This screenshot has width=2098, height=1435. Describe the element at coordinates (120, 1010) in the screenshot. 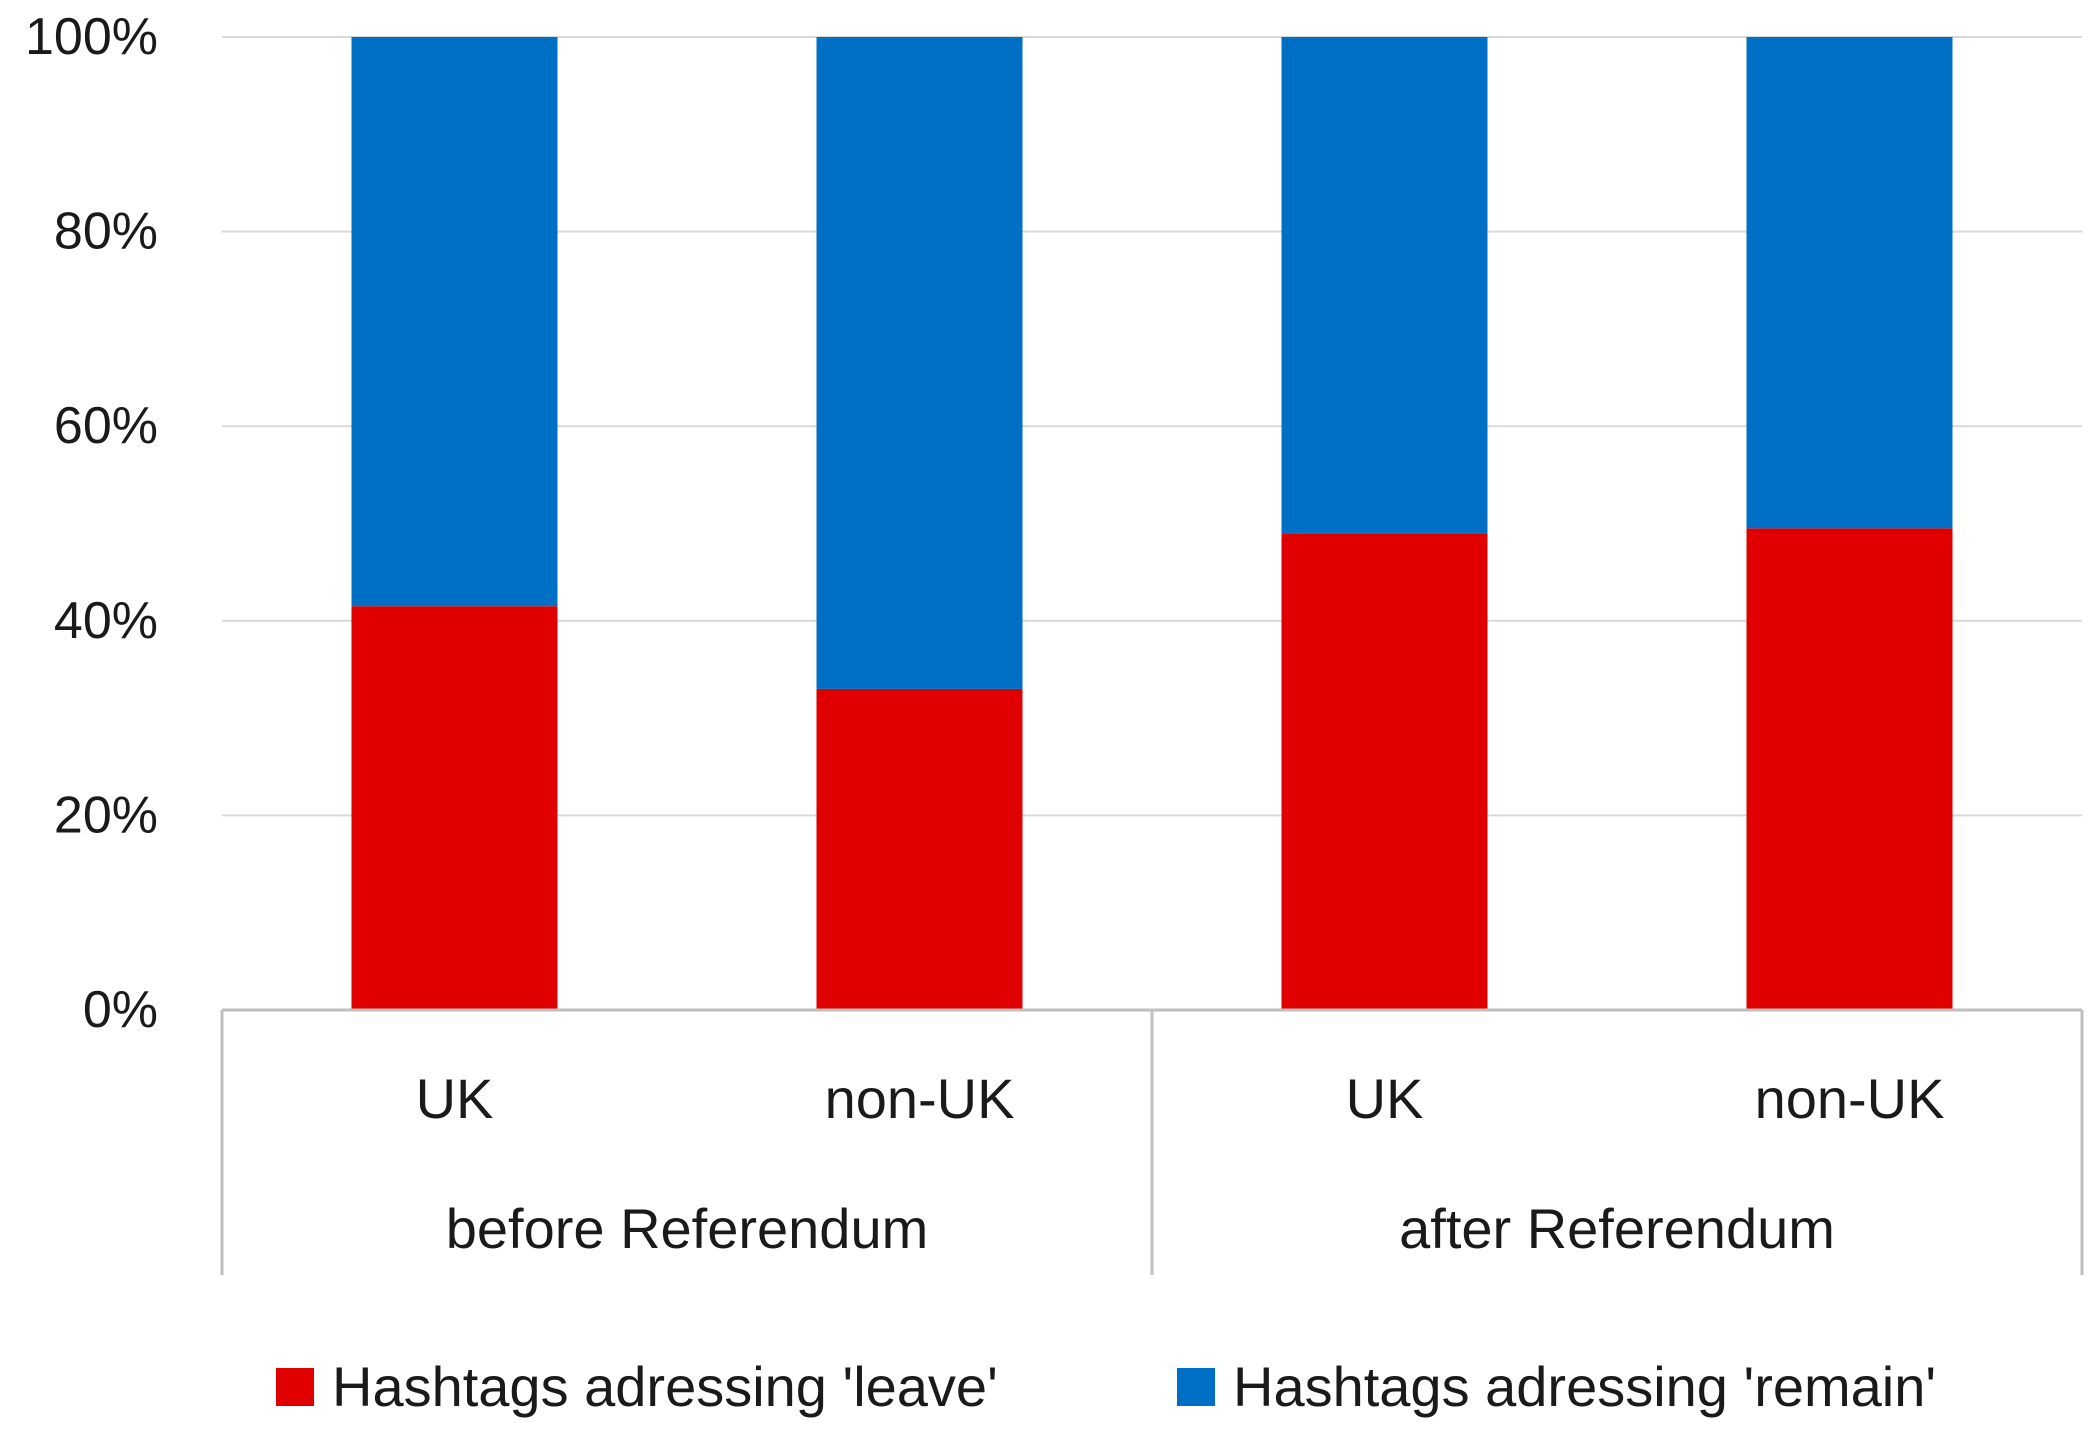

I see `y-tick-label: 0%` at that location.